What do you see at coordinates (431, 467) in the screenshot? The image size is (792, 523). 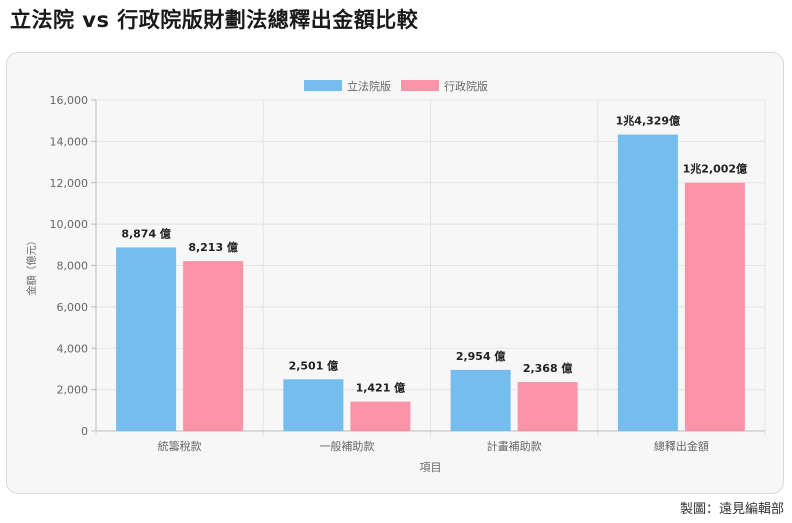 I see `x-axis-title: 項目` at bounding box center [431, 467].